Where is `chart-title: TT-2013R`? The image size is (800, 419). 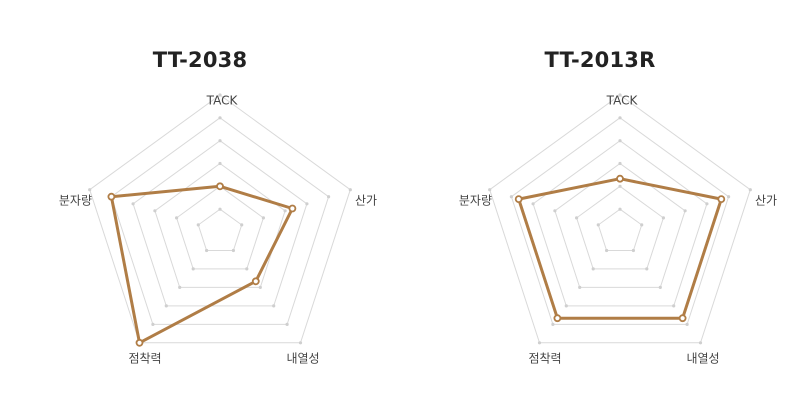 chart-title: TT-2013R is located at coordinates (600, 60).